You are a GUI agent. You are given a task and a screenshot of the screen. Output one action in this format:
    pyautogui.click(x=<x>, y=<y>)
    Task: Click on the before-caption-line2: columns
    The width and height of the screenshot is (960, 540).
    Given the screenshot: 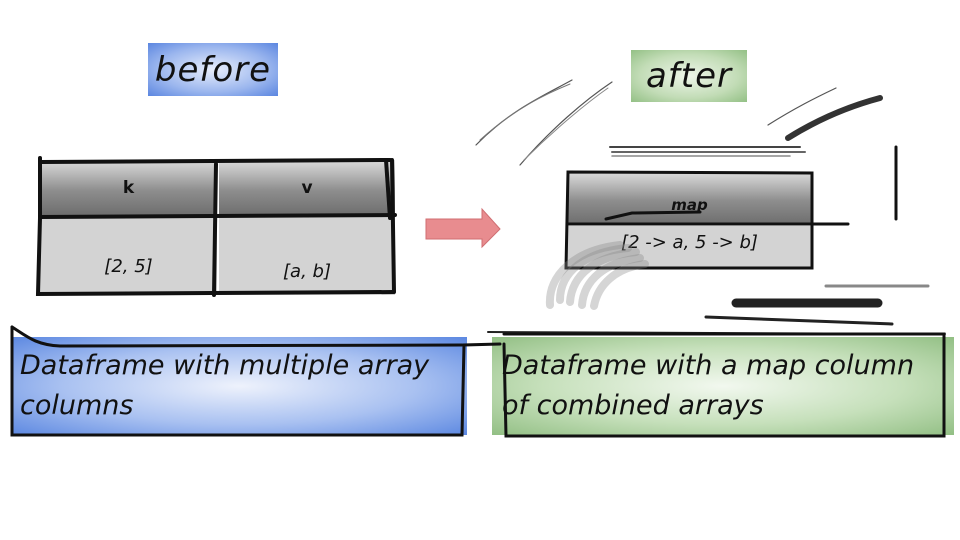 What is the action you would take?
    pyautogui.click(x=77, y=405)
    